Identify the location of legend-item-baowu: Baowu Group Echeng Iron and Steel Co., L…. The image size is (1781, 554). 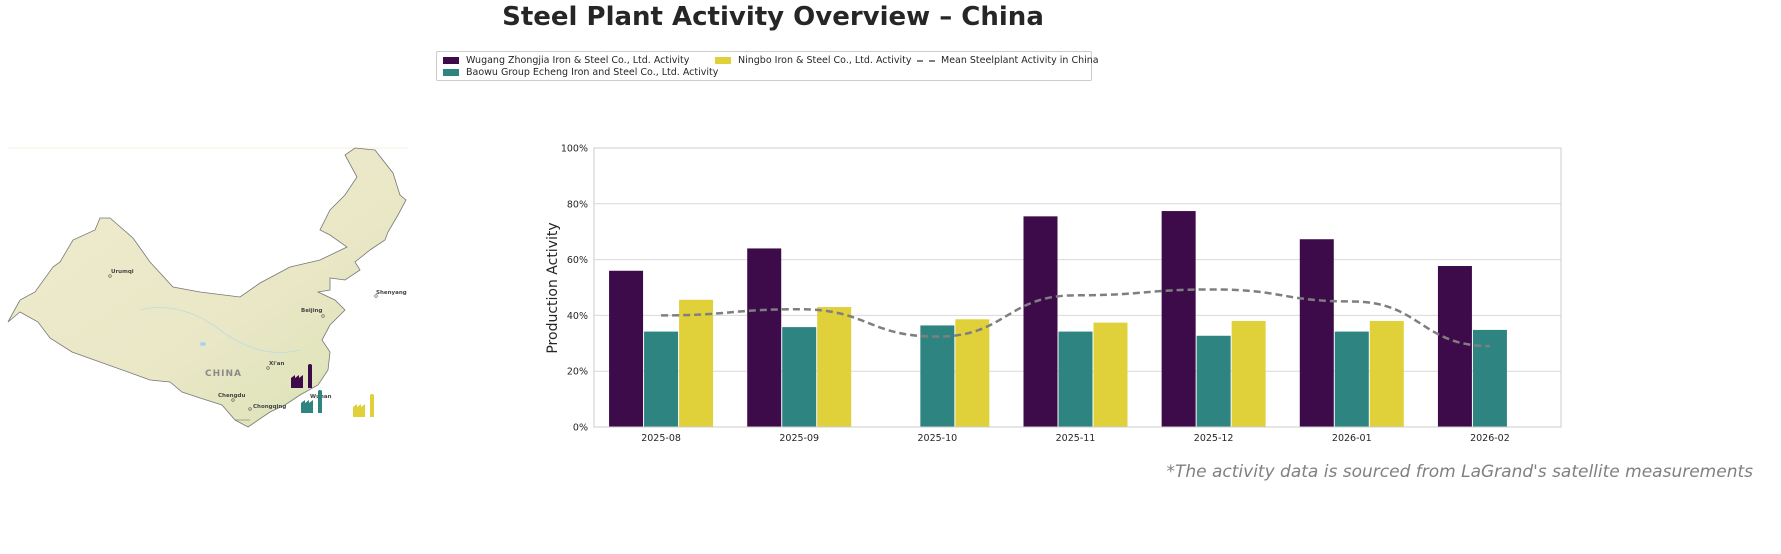
(580, 72).